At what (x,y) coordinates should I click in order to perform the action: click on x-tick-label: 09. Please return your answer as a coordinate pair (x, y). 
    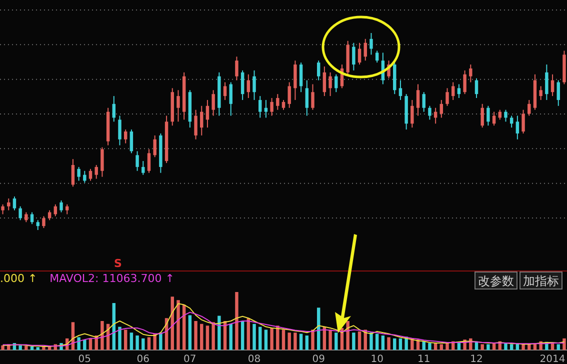
    Looking at the image, I should click on (318, 359).